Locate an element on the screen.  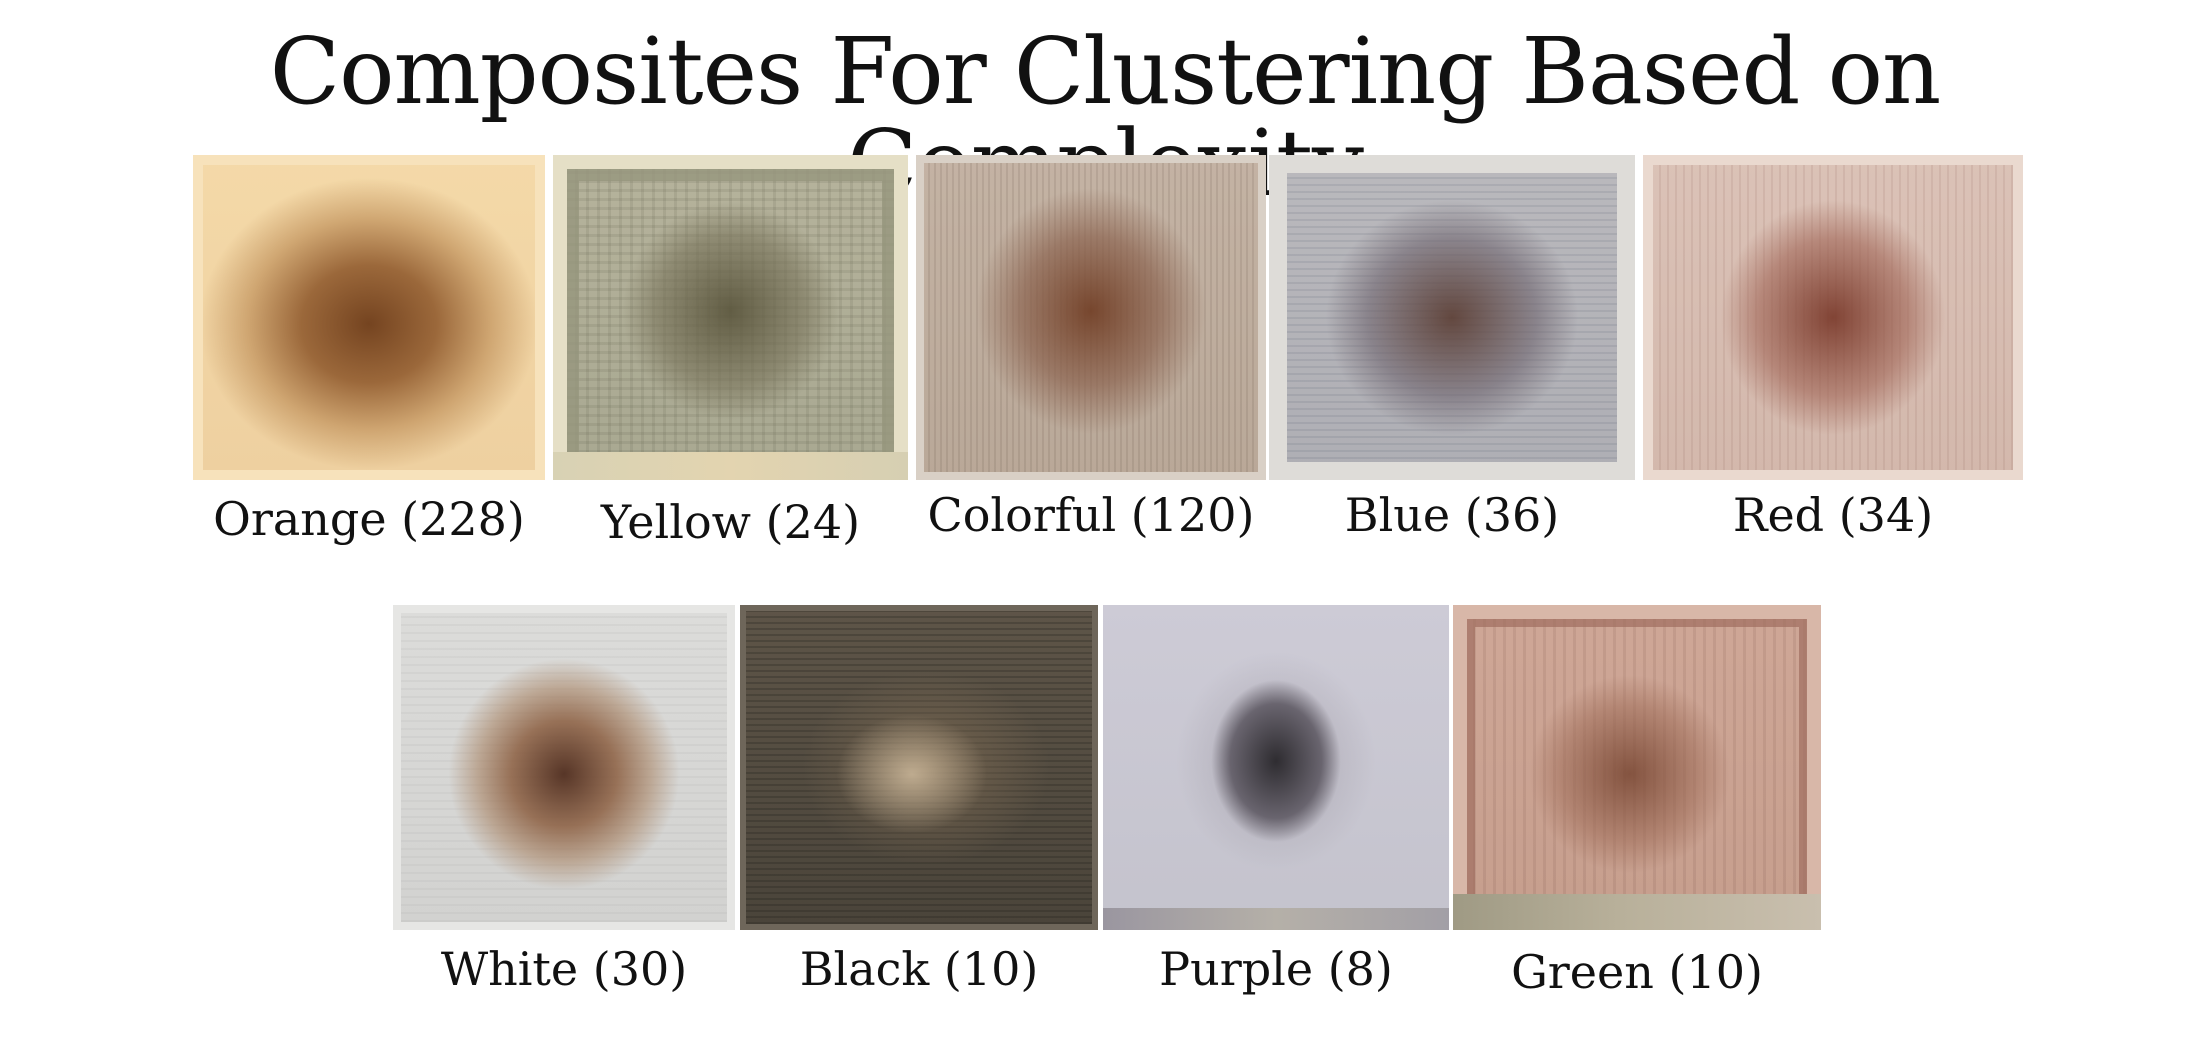
composite-image-white is located at coordinates (564, 767).